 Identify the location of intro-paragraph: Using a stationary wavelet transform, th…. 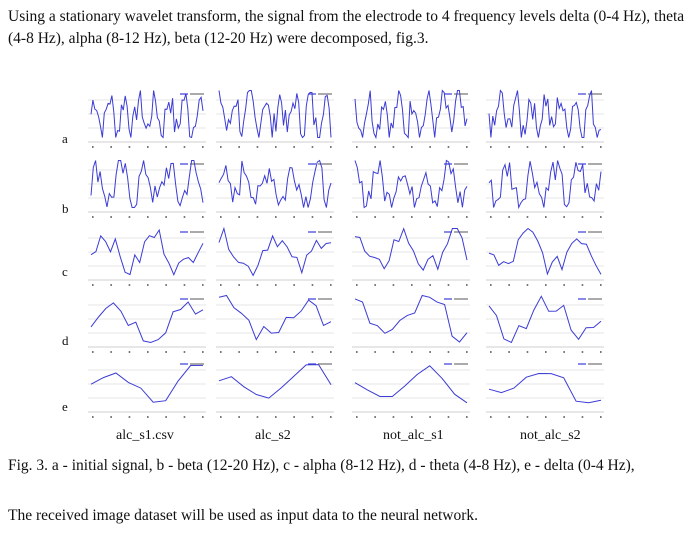
(346, 27).